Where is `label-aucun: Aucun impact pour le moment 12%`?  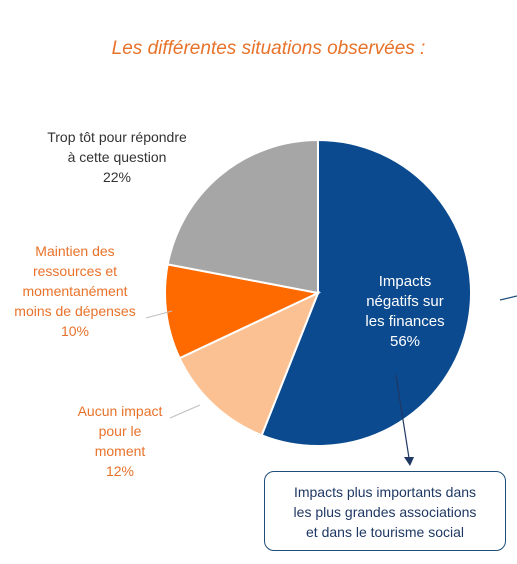
label-aucun: Aucun impact pour le moment 12% is located at coordinates (120, 441).